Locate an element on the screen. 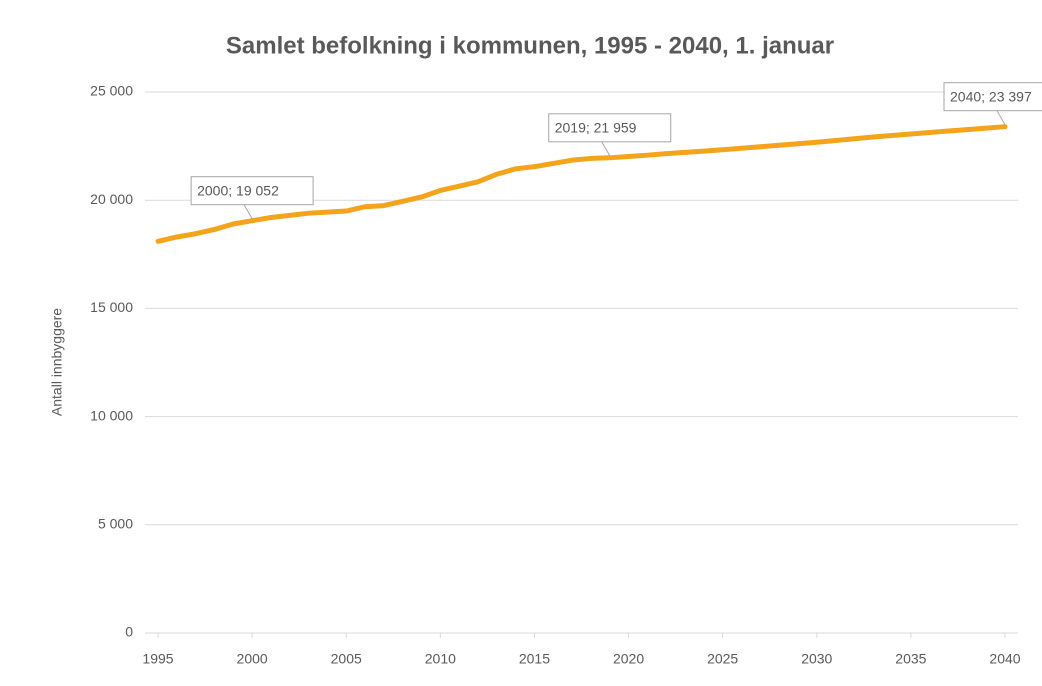 This screenshot has height=686, width=1042. x-tick-label: 2005 is located at coordinates (346, 659).